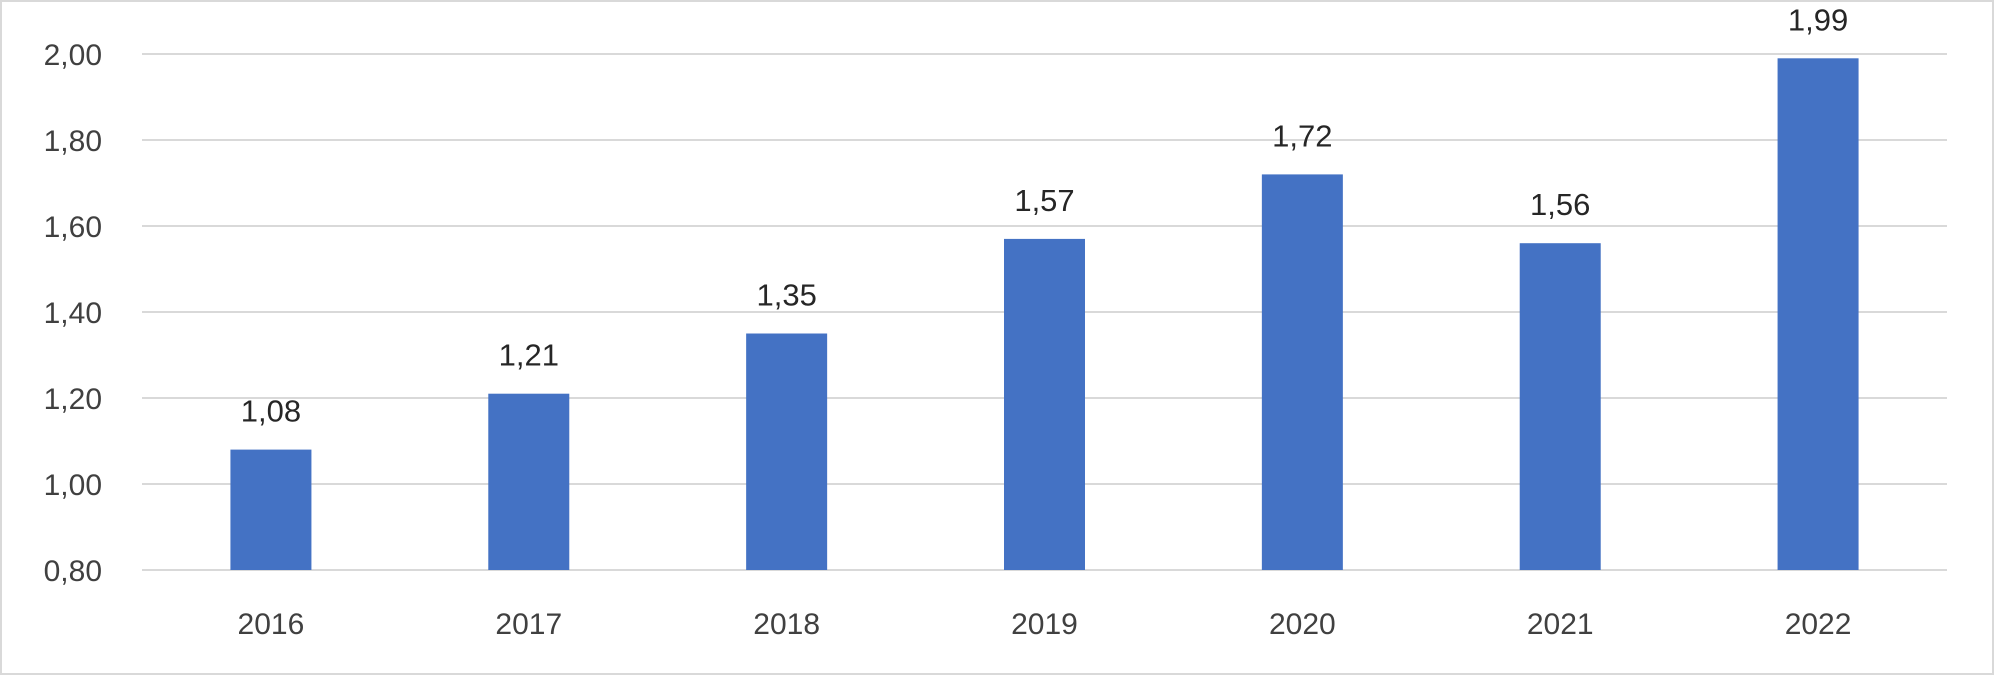  Describe the element at coordinates (271, 411) in the screenshot. I see `data-label: 1,08` at that location.